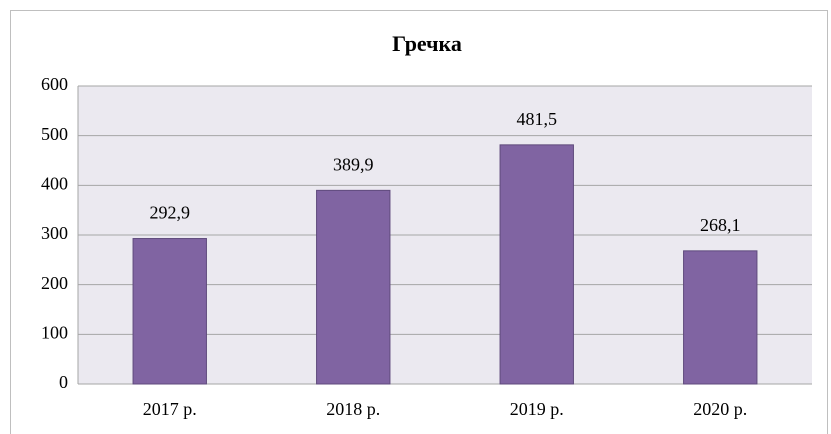  What do you see at coordinates (353, 164) in the screenshot?
I see `data-label: 389,9` at bounding box center [353, 164].